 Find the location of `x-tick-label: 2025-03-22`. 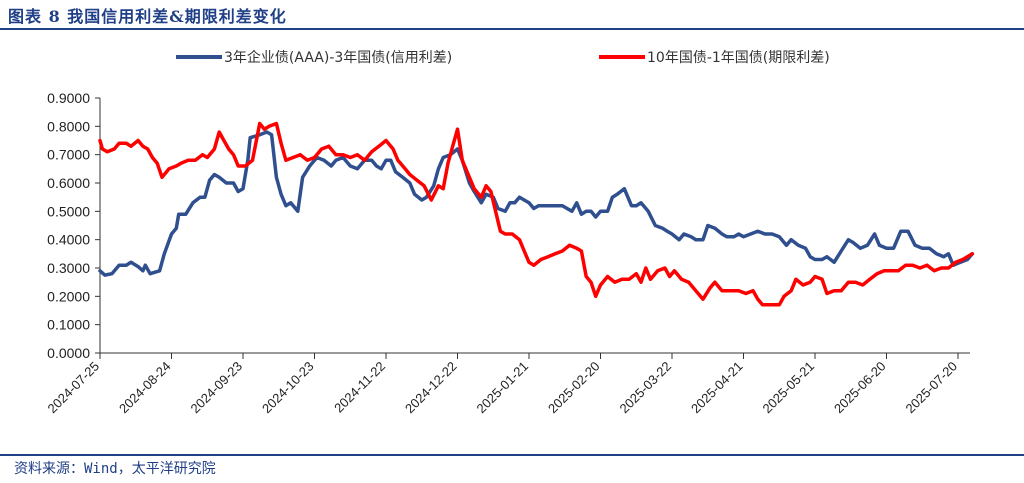

x-tick-label: 2025-03-22 is located at coordinates (645, 388).